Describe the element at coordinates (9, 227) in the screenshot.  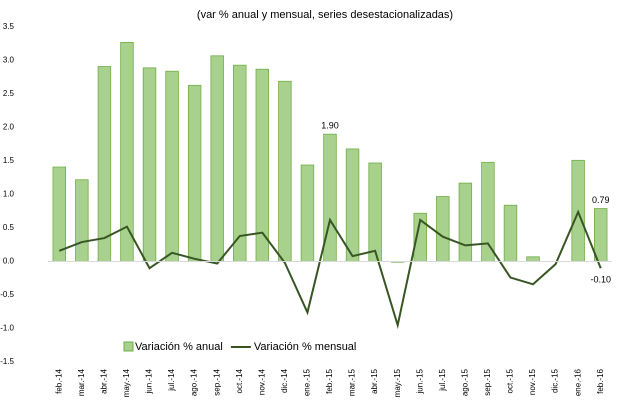
I see `y-tick-label: 0.5` at that location.